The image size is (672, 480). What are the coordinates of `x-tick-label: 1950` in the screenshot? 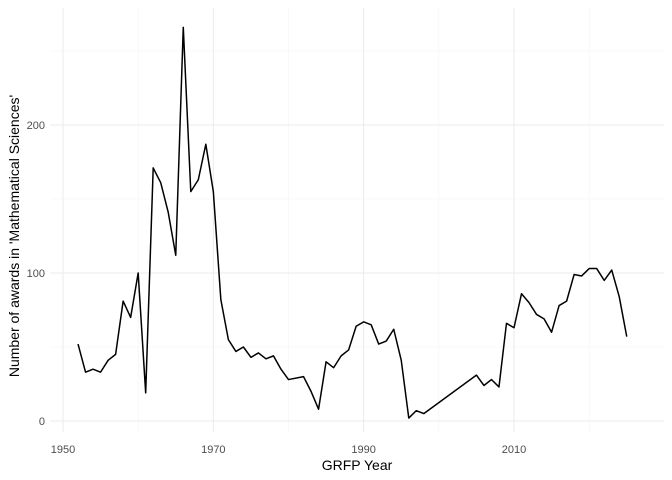 It's located at (63, 450).